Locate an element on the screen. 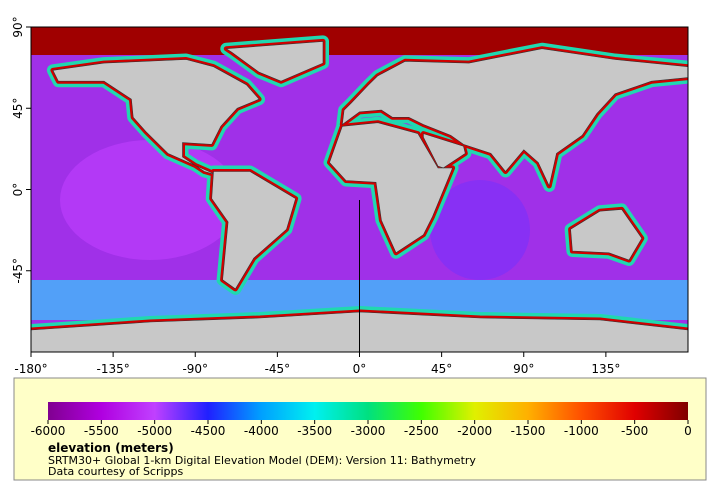 Image resolution: width=720 pixels, height=492 pixels. colorbar-tick-label: -6000 is located at coordinates (48, 431).